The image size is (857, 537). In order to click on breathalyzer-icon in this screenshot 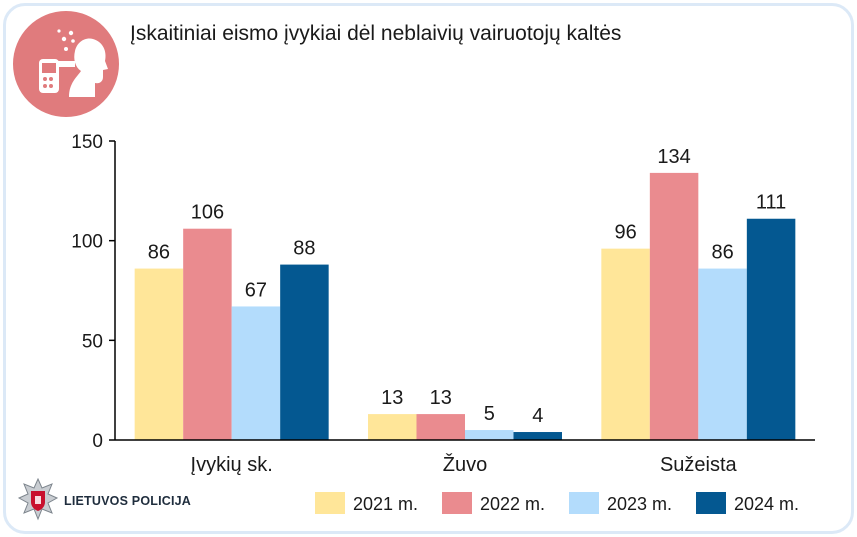, I will do `click(66, 64)`.